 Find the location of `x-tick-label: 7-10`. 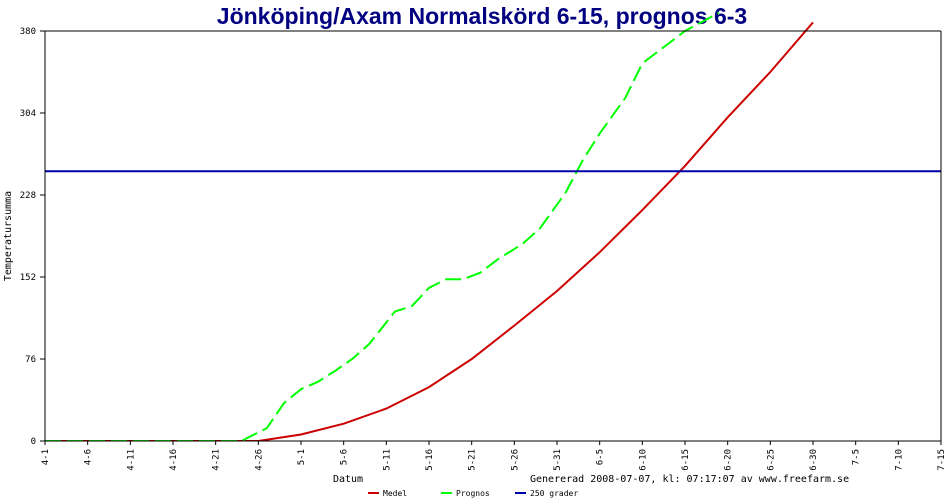

x-tick-label: 7-10 is located at coordinates (899, 460).